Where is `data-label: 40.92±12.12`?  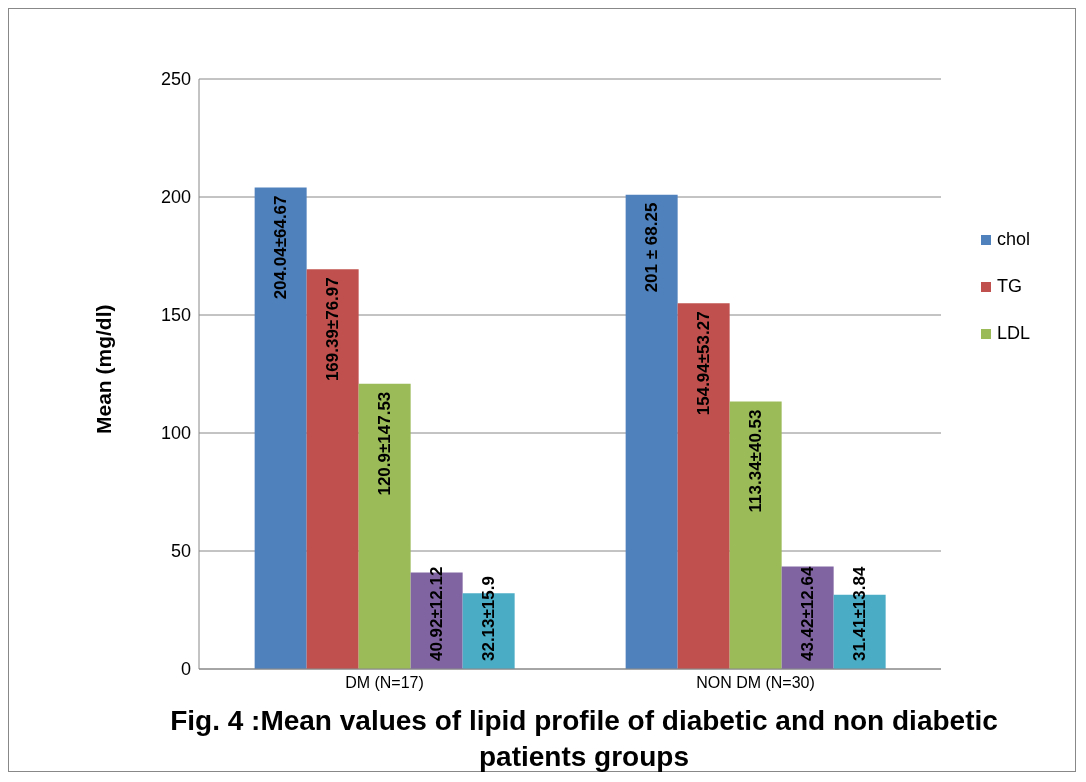
data-label: 40.92±12.12 is located at coordinates (437, 613).